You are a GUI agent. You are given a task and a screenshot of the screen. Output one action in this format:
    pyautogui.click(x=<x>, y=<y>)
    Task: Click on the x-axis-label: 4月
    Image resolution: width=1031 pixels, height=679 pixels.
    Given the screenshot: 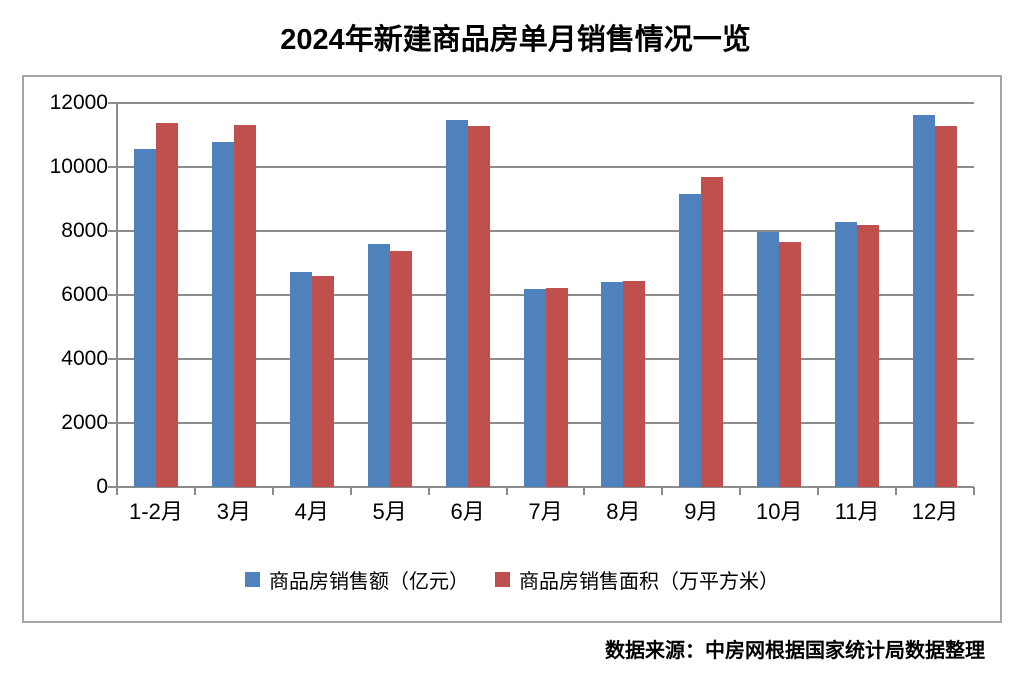 What is the action you would take?
    pyautogui.click(x=311, y=511)
    